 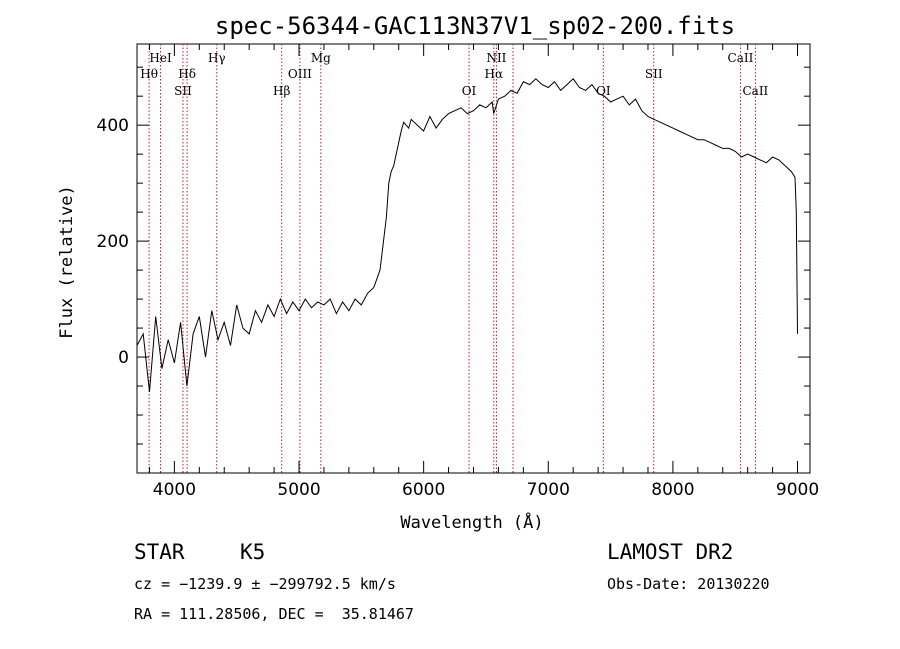 I want to click on x-tick-label: 4000, so click(x=174, y=490).